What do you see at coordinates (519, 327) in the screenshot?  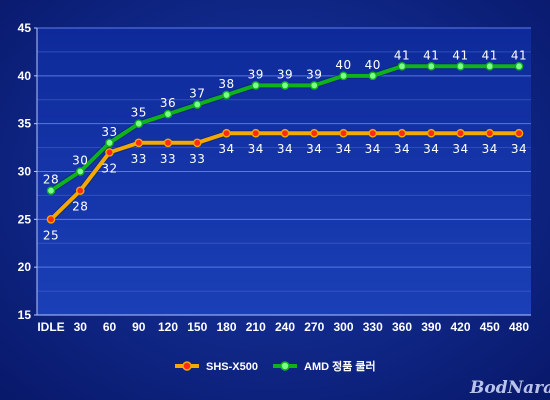 I see `x-tick-label: 480` at bounding box center [519, 327].